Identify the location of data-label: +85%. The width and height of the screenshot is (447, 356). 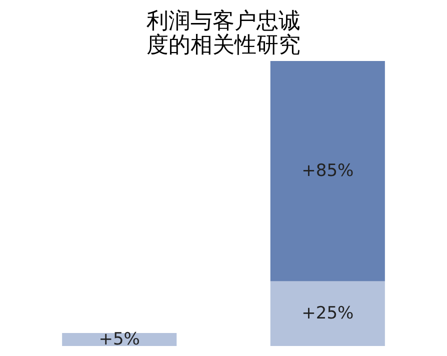
(328, 171).